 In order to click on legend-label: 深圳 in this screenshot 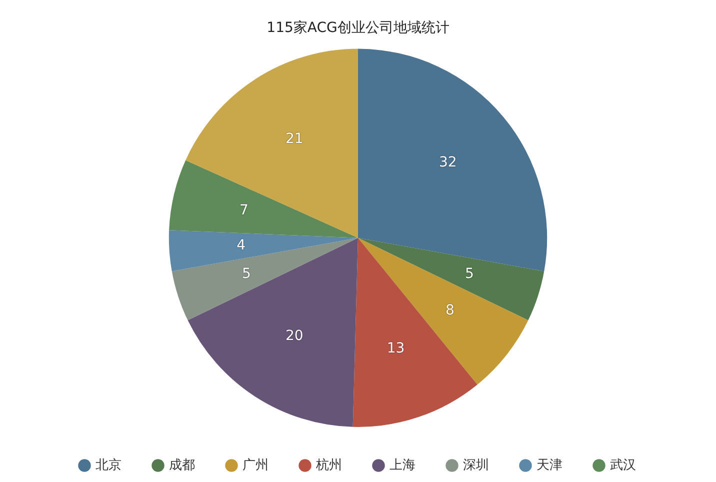, I will do `click(476, 465)`.